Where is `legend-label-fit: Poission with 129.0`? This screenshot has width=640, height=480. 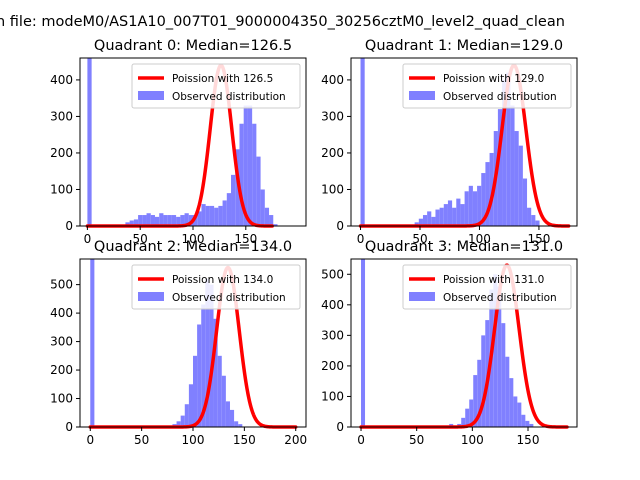
legend-label-fit: Poission with 129.0 is located at coordinates (493, 79).